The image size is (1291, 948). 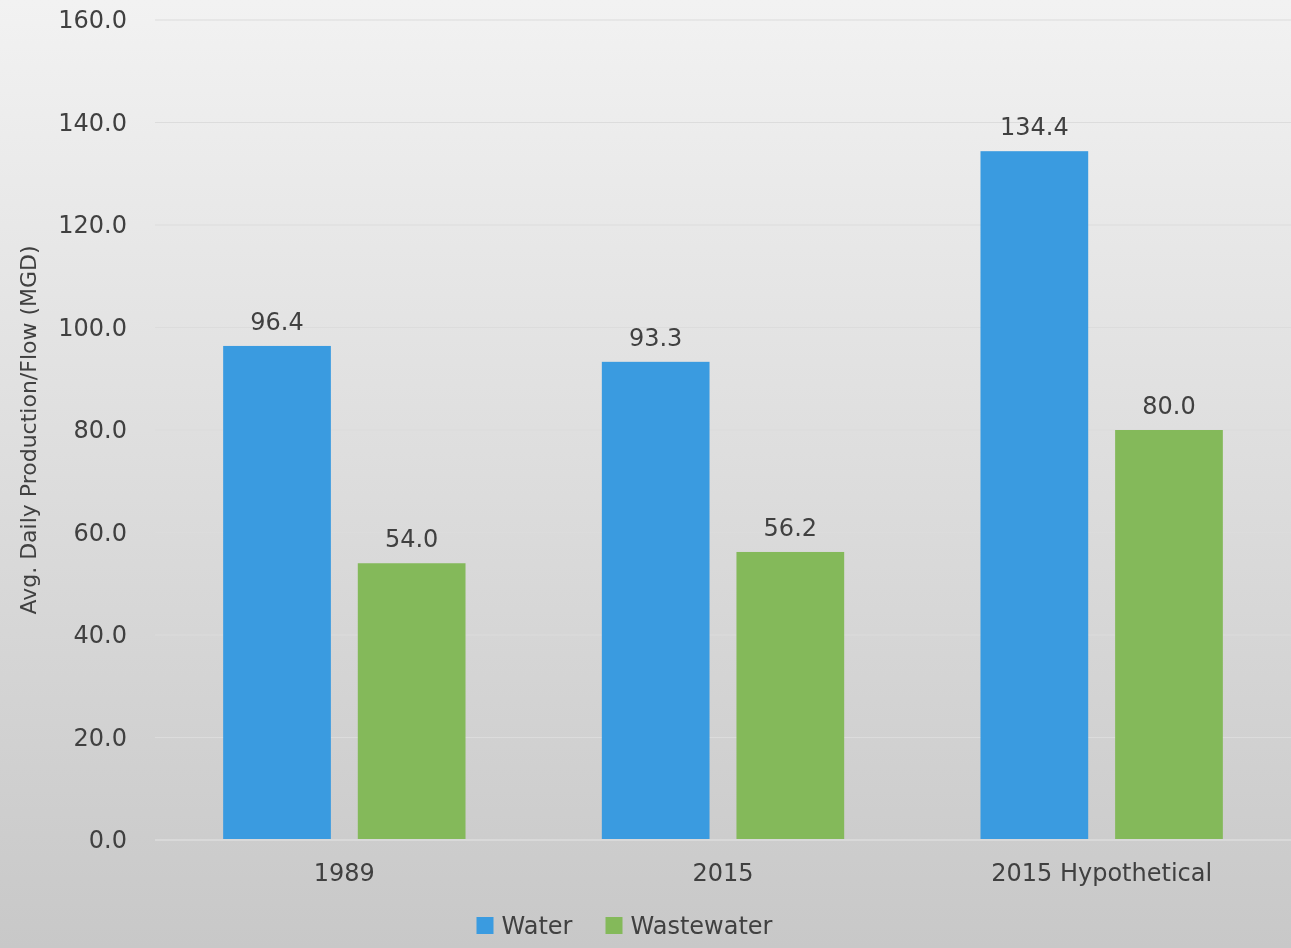 I want to click on y-tick-label: 120.0, so click(x=92, y=225).